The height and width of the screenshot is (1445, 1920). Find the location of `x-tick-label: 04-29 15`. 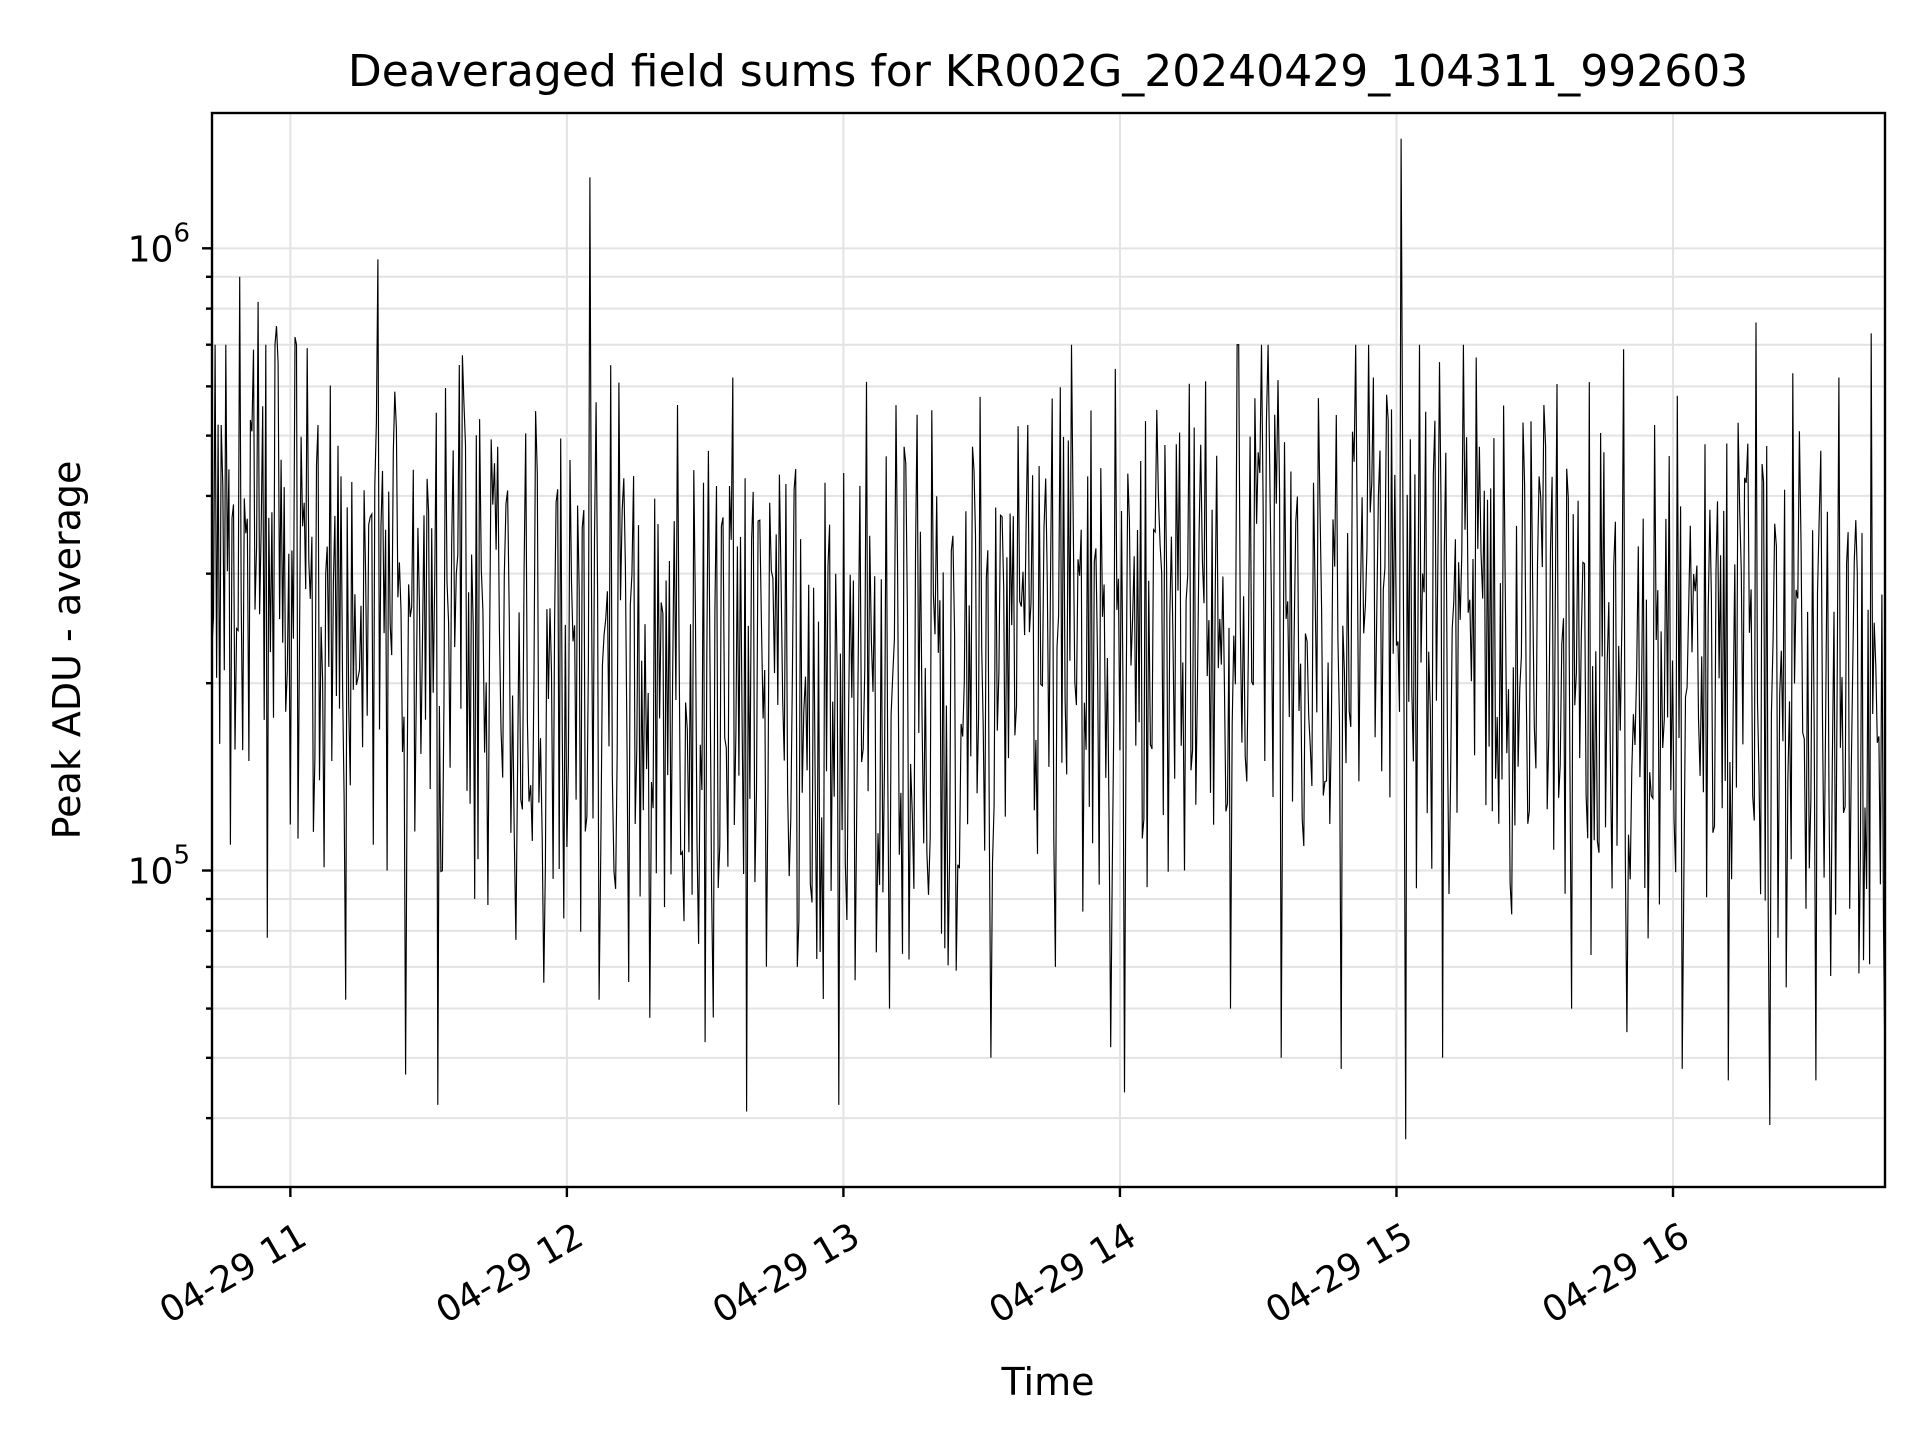

x-tick-label: 04-29 15 is located at coordinates (1339, 1273).